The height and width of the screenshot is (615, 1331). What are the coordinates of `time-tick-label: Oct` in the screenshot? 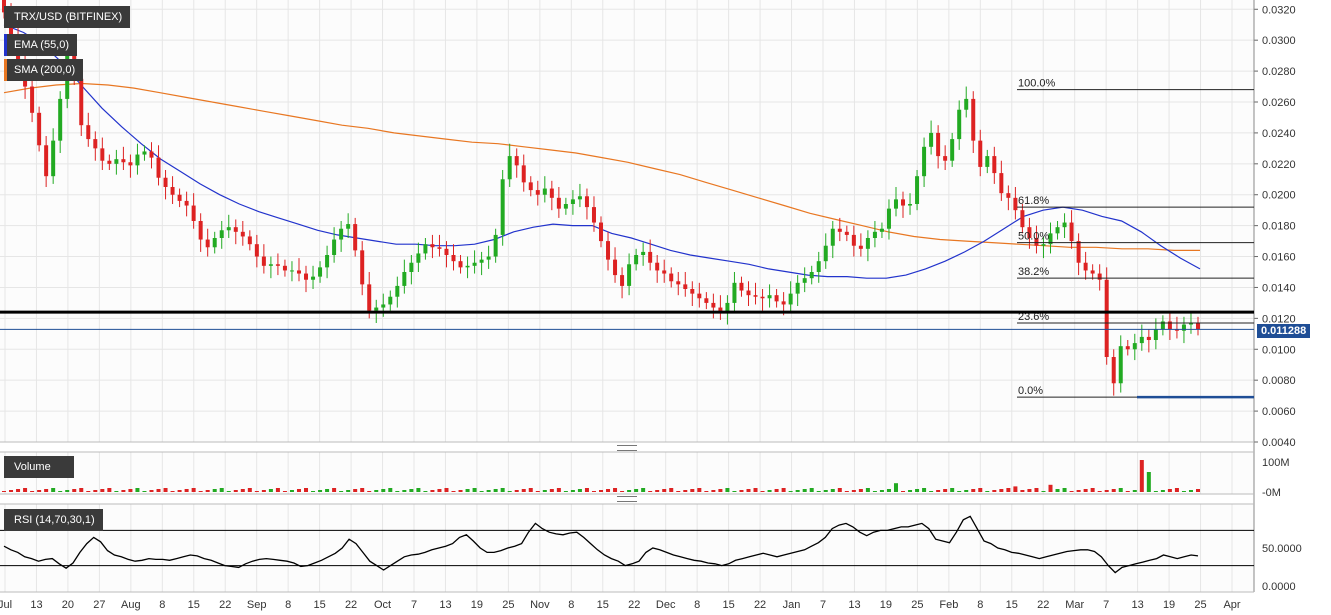 It's located at (382, 605).